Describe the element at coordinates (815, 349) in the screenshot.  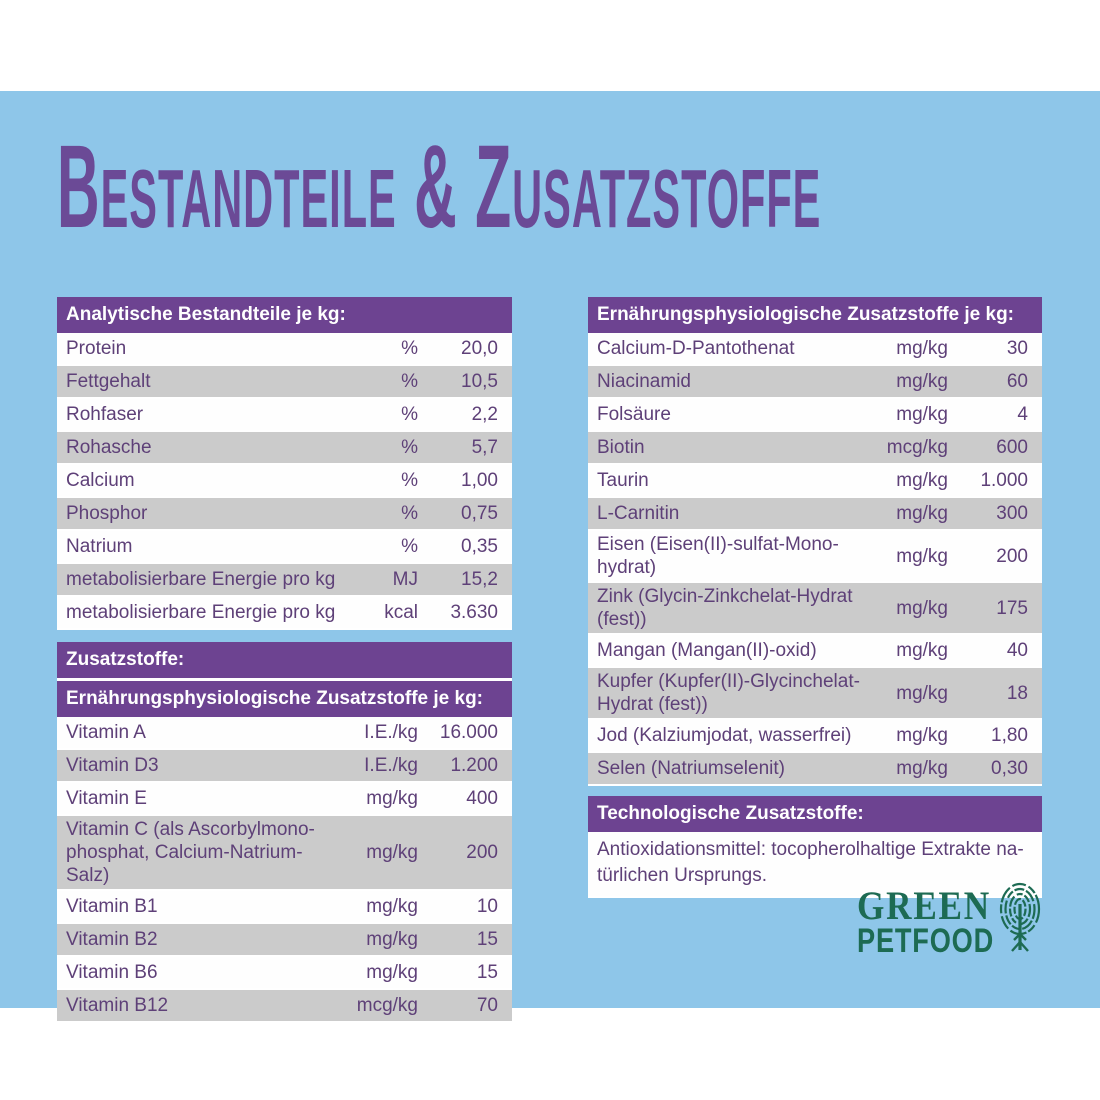
I see `table-row: Calcium-D-Pantothenat mg/kg 30` at that location.